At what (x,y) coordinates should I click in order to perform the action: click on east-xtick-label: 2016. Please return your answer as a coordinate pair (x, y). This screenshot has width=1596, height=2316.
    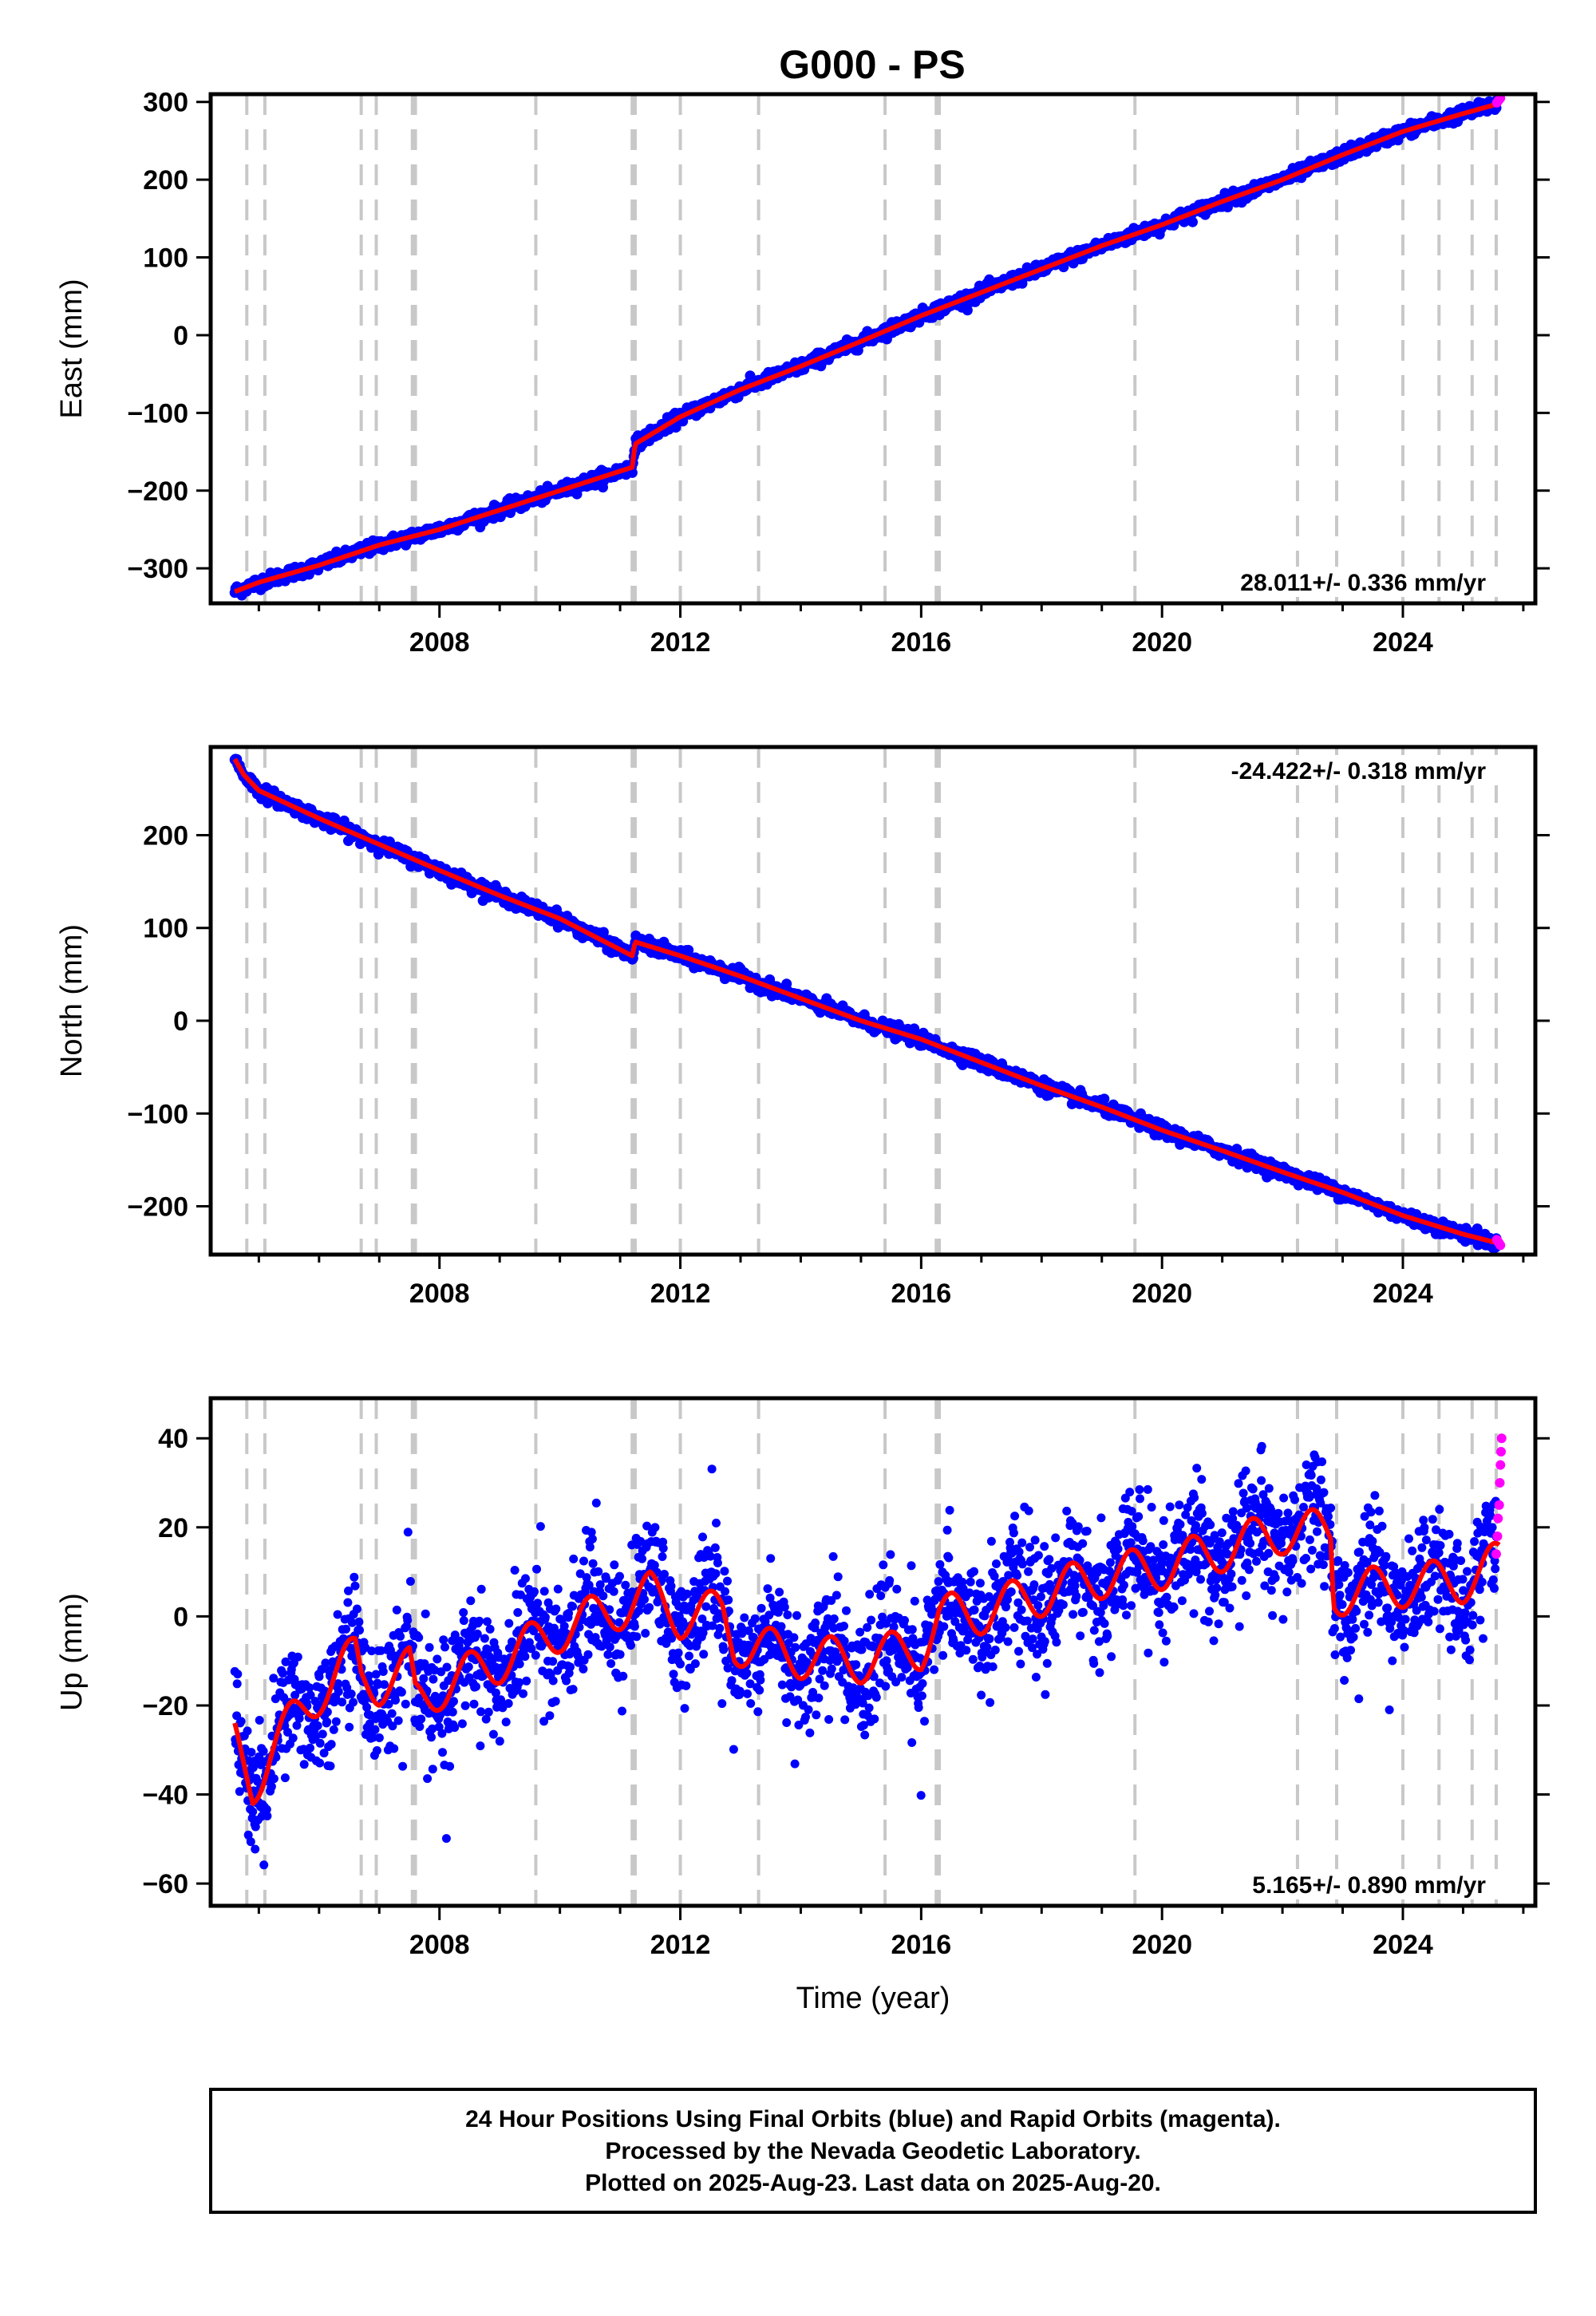
    Looking at the image, I should click on (921, 642).